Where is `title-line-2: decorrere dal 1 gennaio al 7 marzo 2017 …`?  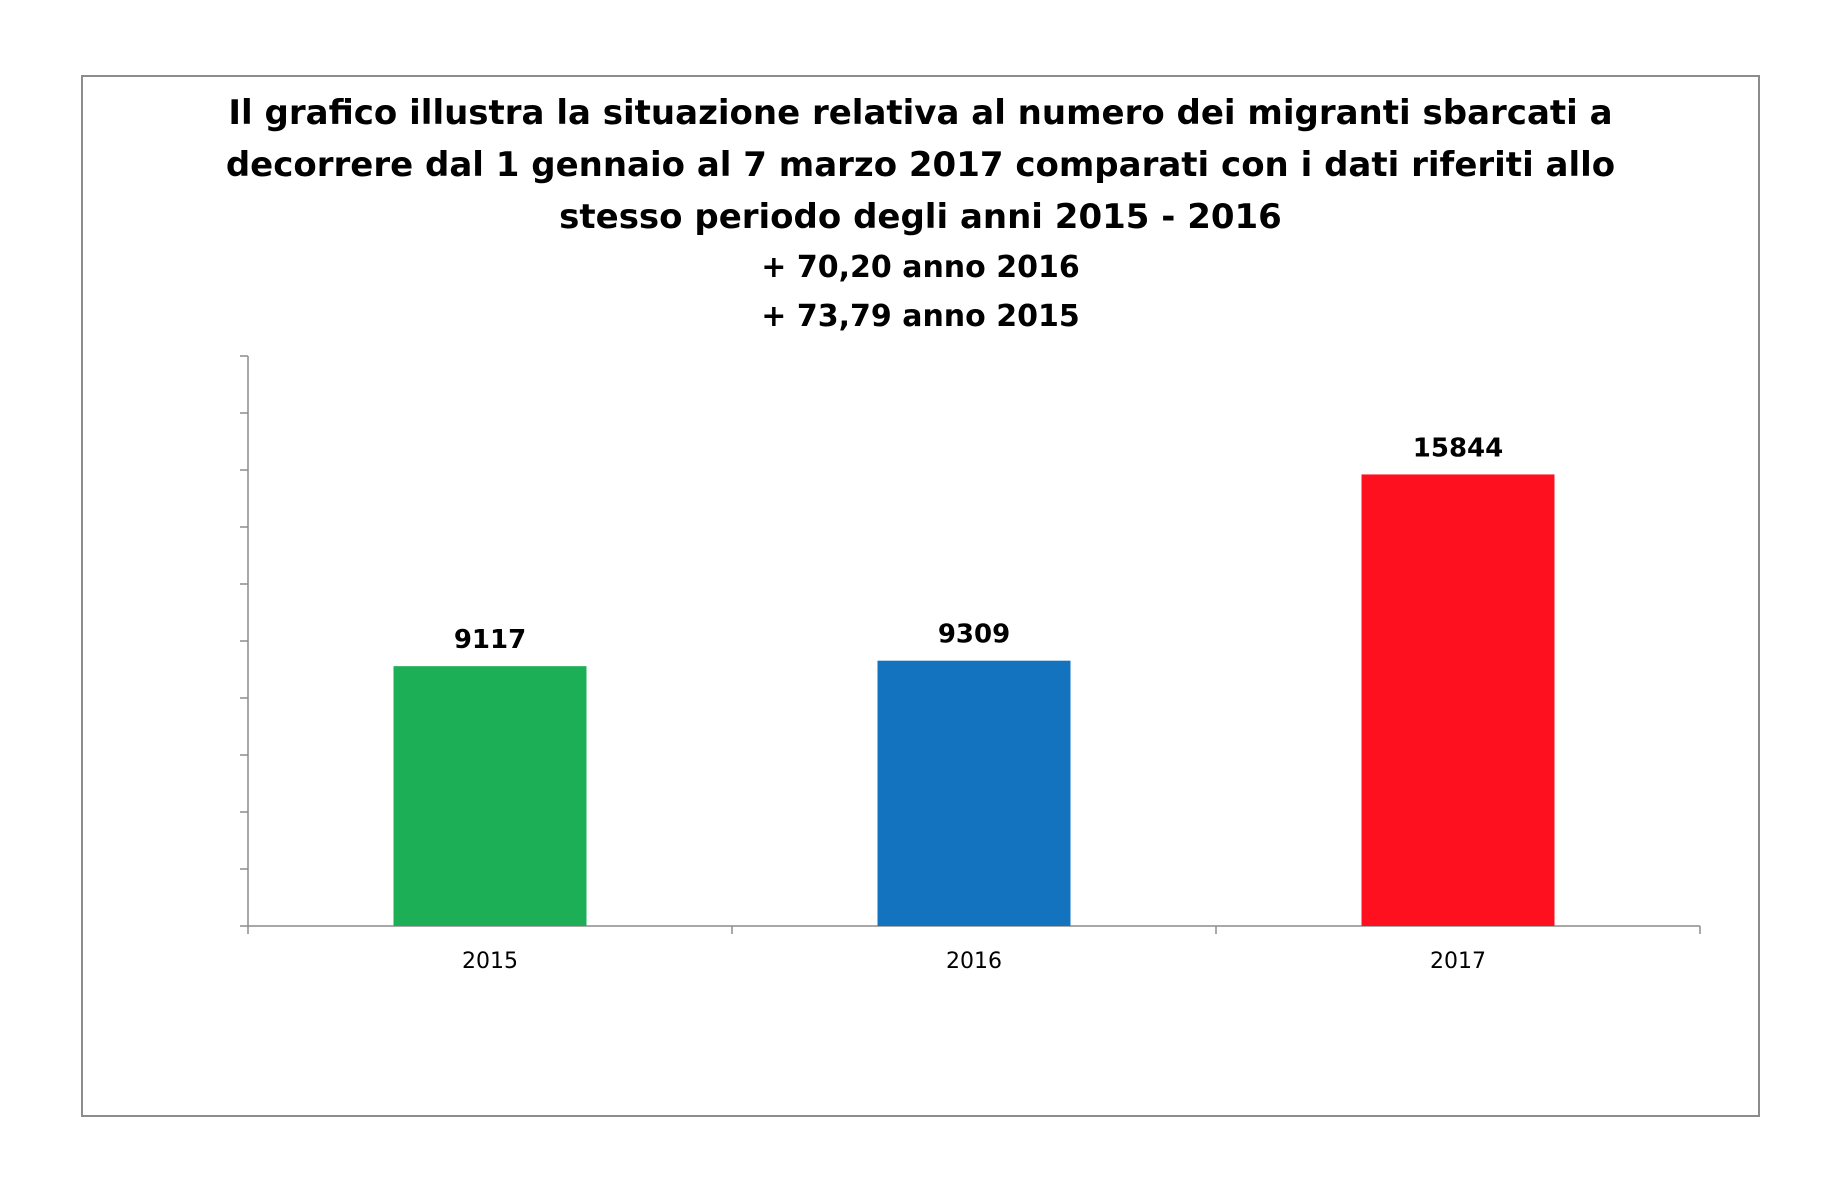
title-line-2: decorrere dal 1 gennaio al 7 marzo 2017 … is located at coordinates (920, 165).